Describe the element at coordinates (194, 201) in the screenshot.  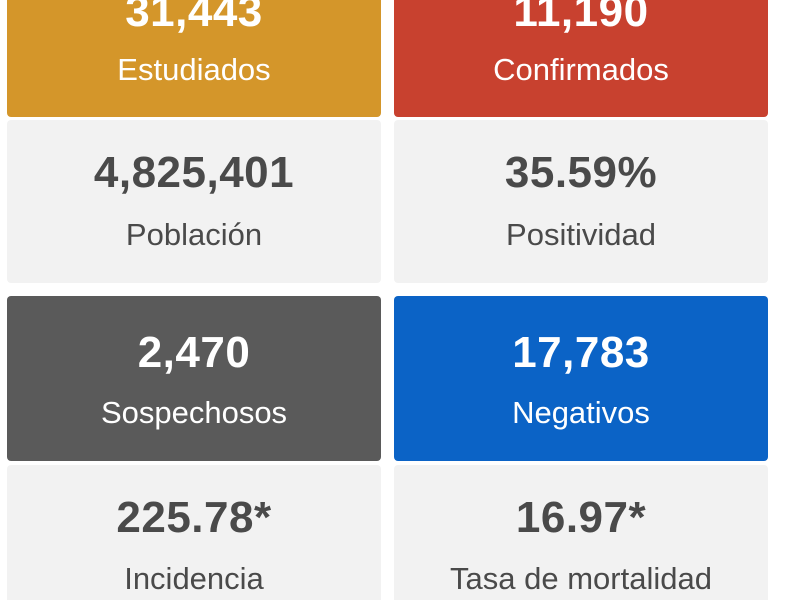
I see `stat-card-poblacion: 4,825,401 Población` at that location.